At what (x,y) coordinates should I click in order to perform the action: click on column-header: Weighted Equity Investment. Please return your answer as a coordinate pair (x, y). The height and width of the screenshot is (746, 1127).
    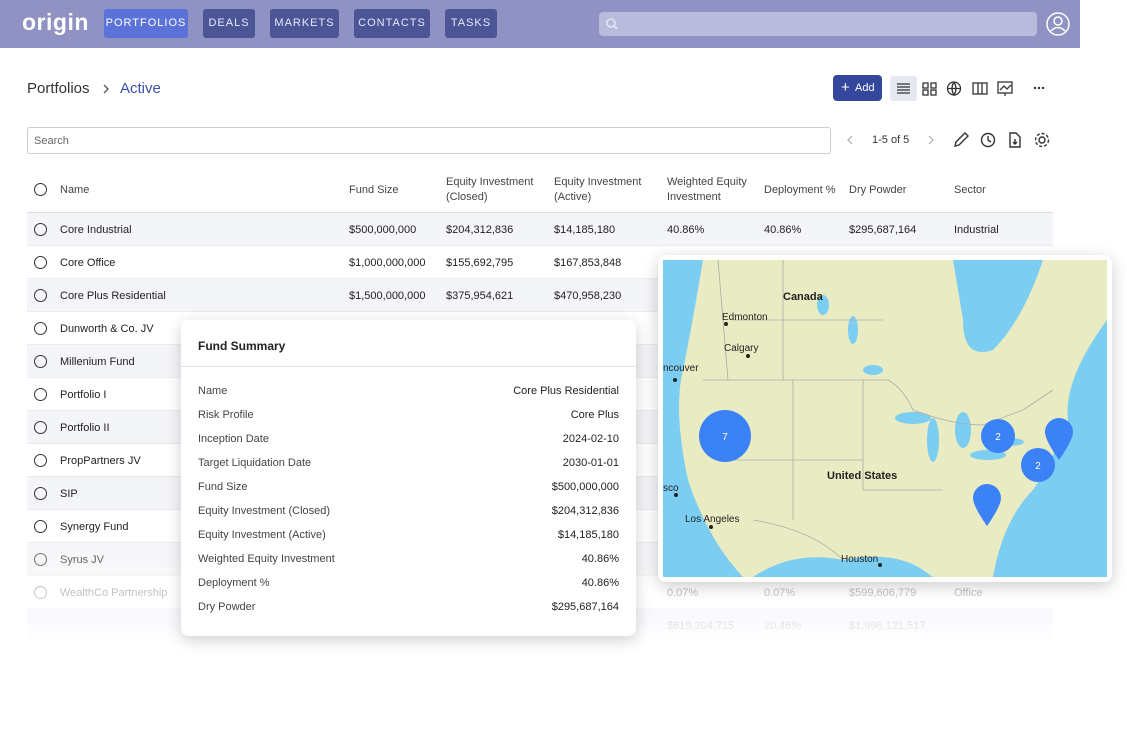
    Looking at the image, I should click on (707, 189).